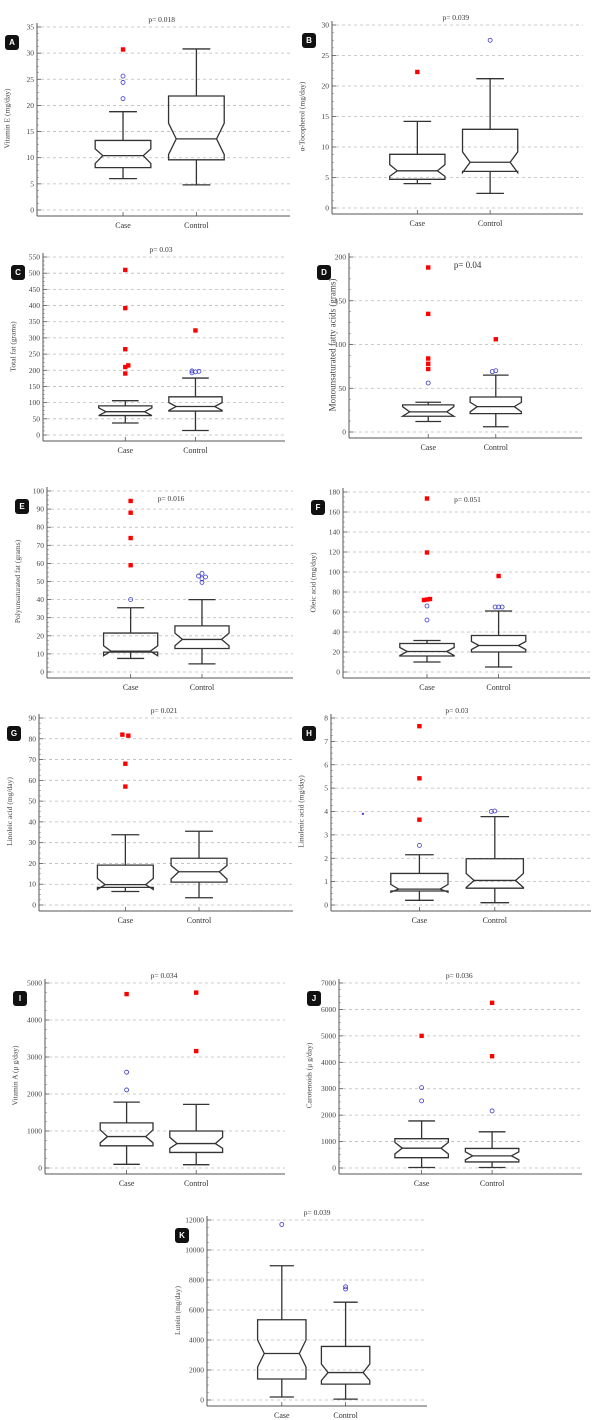 Image resolution: width=607 pixels, height=1420 pixels. I want to click on y-tick-label: 25, so click(326, 55).